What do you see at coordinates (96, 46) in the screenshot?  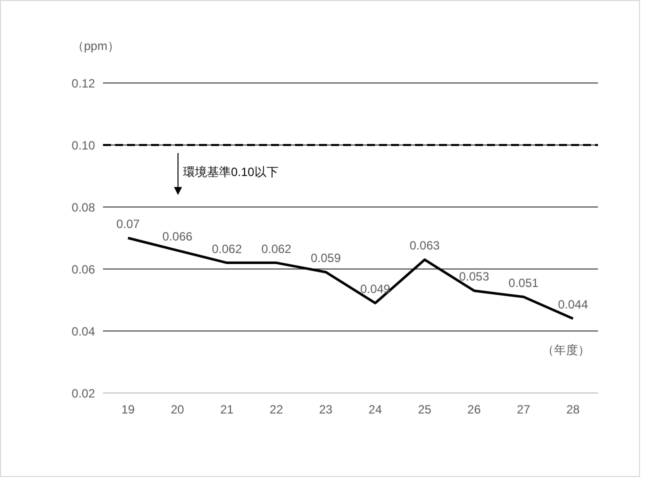 I see `y-axis-title: （ppm）` at bounding box center [96, 46].